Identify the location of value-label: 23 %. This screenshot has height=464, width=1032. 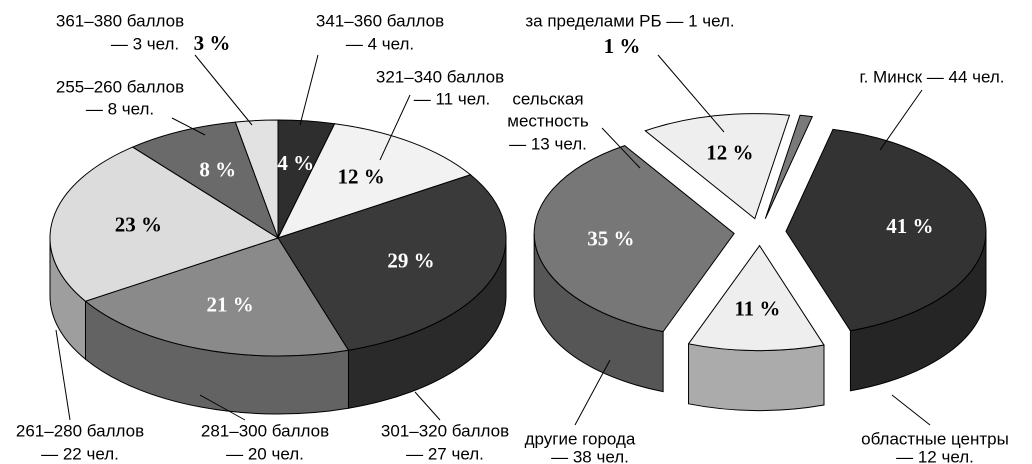
(138, 224).